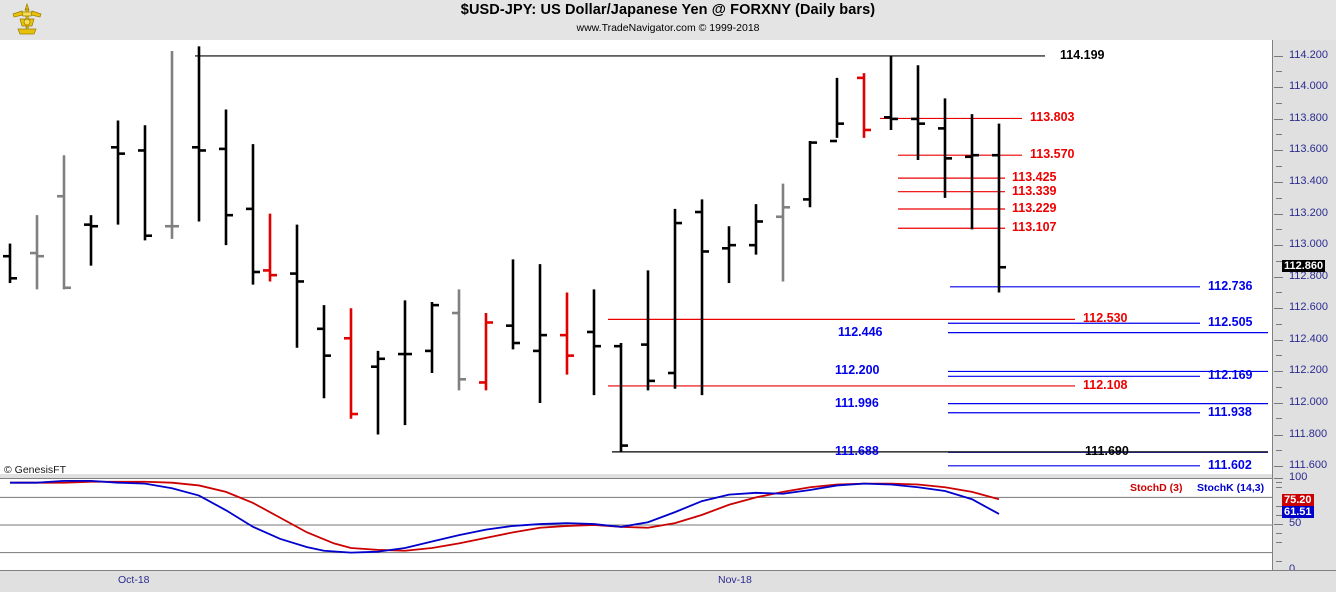 The width and height of the screenshot is (1336, 592). What do you see at coordinates (1295, 523) in the screenshot?
I see `stoch-axis-label: 50` at bounding box center [1295, 523].